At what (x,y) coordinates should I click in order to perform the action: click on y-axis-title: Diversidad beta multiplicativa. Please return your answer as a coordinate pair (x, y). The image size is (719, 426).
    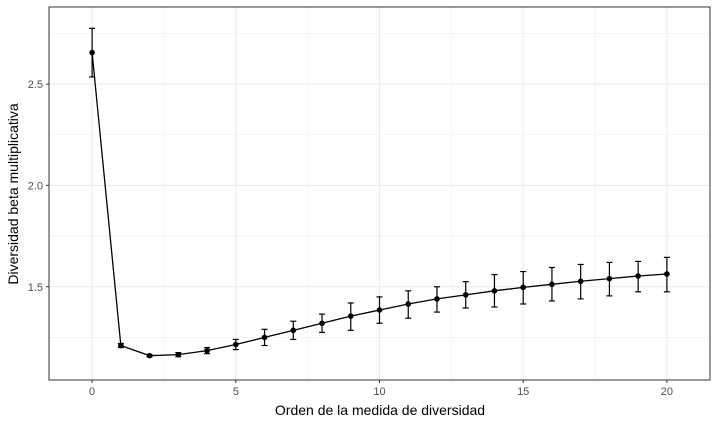
    Looking at the image, I should click on (13, 194).